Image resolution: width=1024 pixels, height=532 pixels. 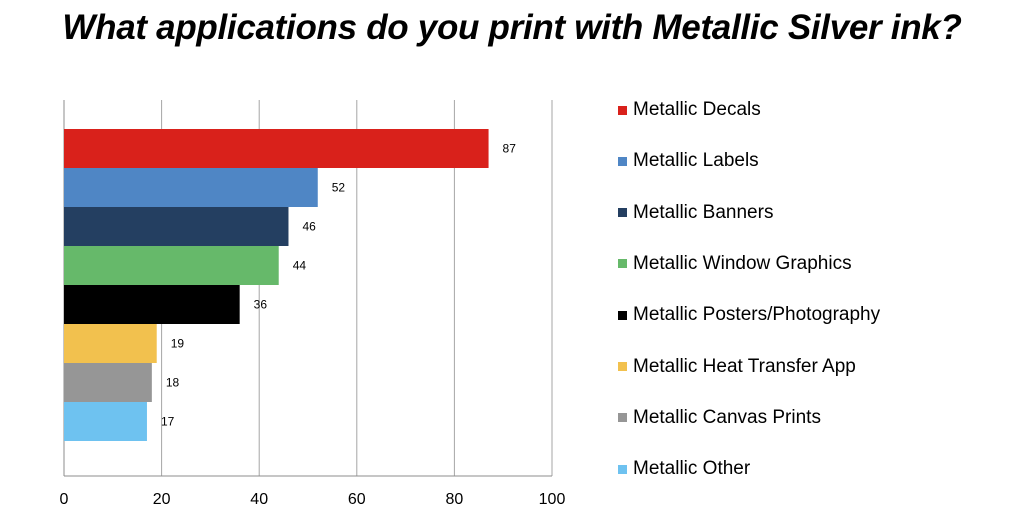 I want to click on value-label: 36, so click(x=261, y=305).